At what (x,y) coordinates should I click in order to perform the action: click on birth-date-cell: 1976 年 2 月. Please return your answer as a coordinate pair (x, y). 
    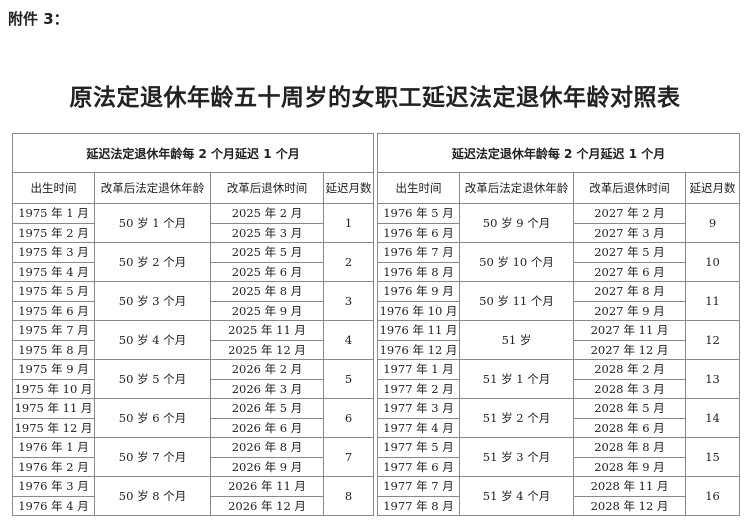
    Looking at the image, I should click on (53, 466).